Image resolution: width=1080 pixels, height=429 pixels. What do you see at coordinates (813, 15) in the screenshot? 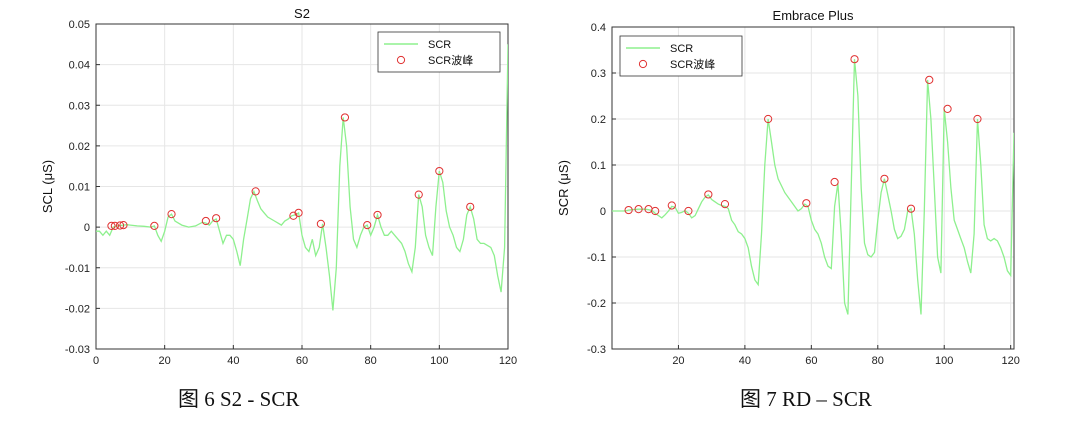
I see `chart-title: Embrace Plus` at bounding box center [813, 15].